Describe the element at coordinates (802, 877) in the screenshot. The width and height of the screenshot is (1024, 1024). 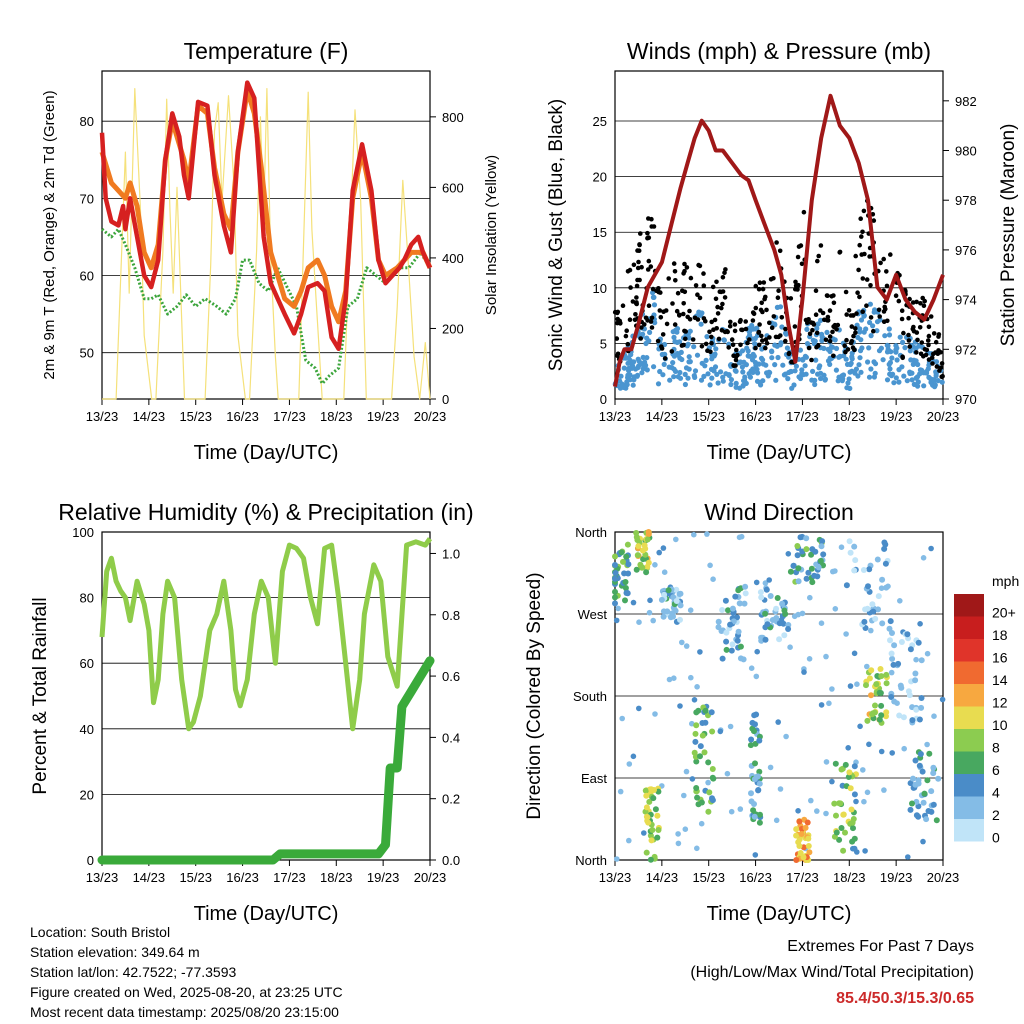
I see `x-tick-label: 17/23` at that location.